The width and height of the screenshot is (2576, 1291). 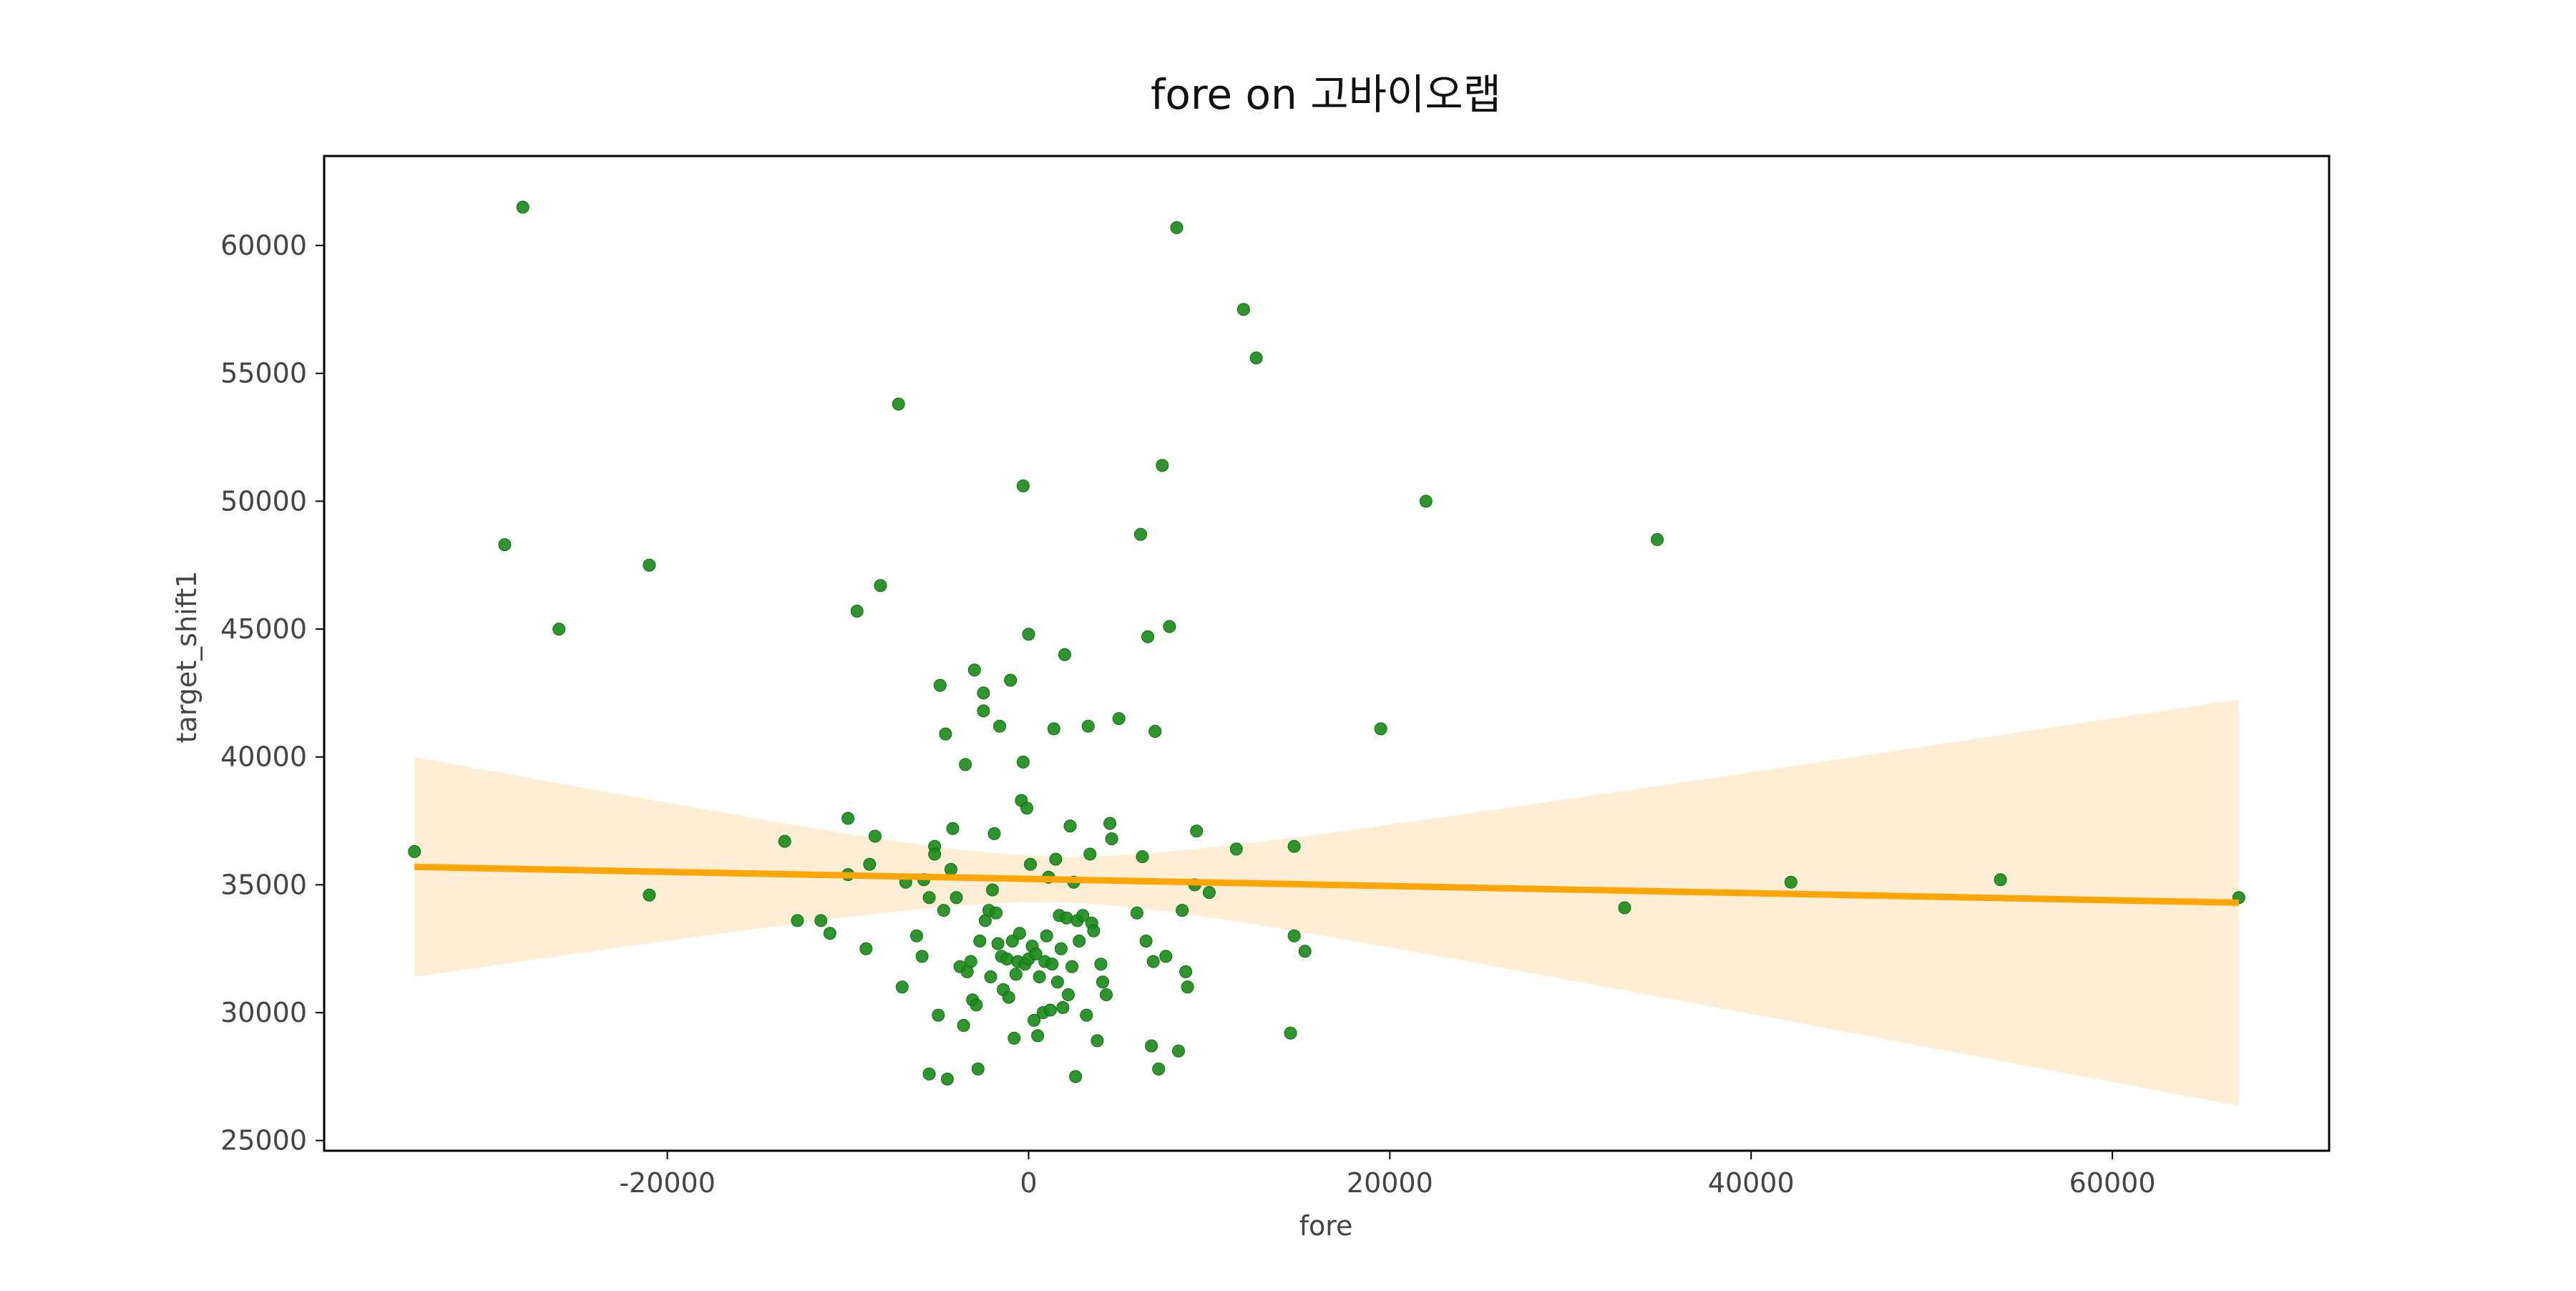 What do you see at coordinates (263, 245) in the screenshot?
I see `y-tick-label: 60000` at bounding box center [263, 245].